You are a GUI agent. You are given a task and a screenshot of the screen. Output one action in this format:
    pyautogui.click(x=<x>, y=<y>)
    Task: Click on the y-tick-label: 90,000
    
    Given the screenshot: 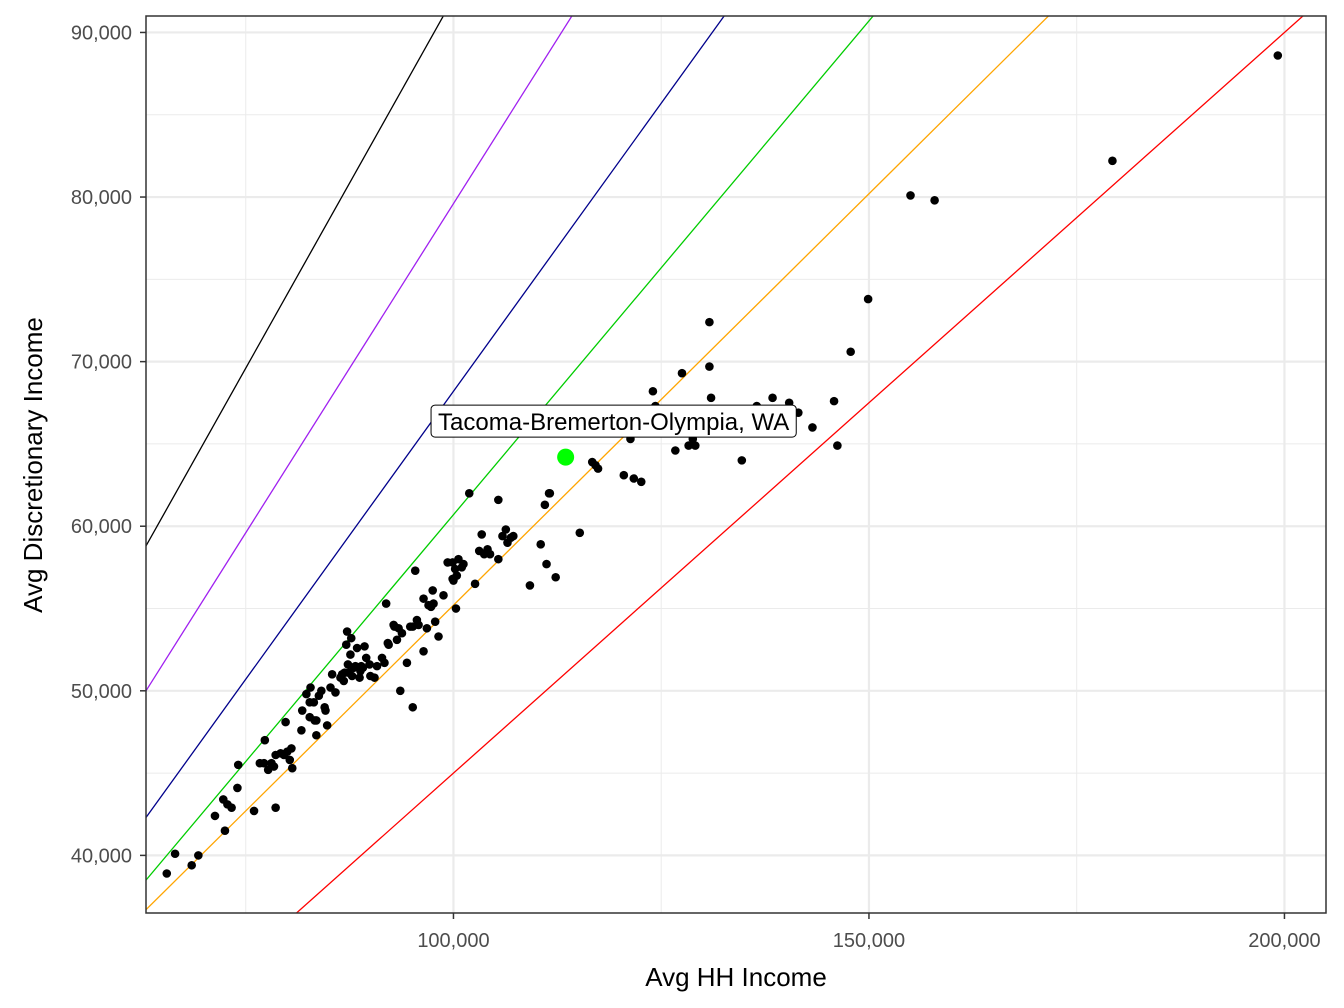 What is the action you would take?
    pyautogui.click(x=101, y=33)
    